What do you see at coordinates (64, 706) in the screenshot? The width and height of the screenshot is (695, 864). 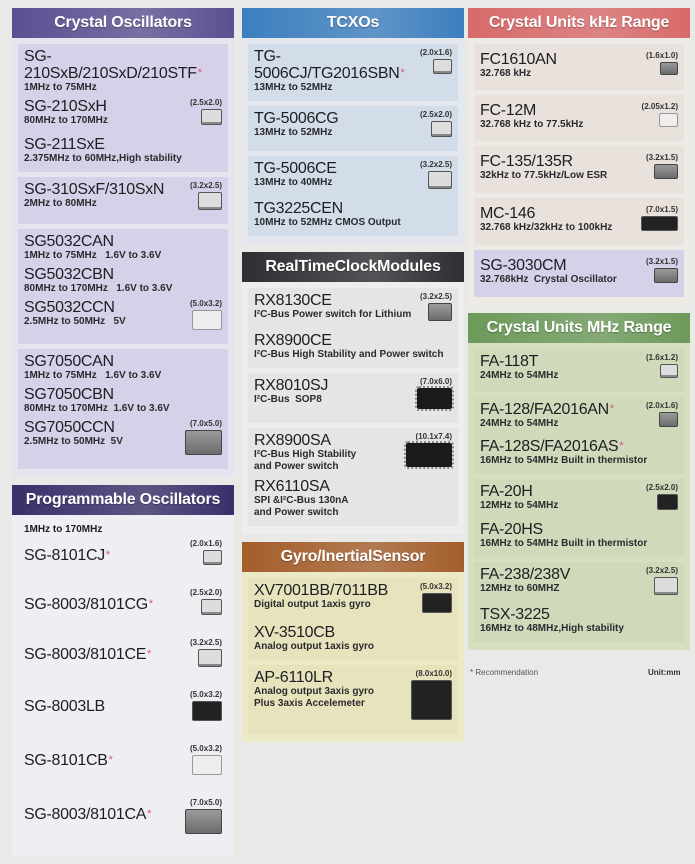 I see `product-name-text: SG-8003LB` at bounding box center [64, 706].